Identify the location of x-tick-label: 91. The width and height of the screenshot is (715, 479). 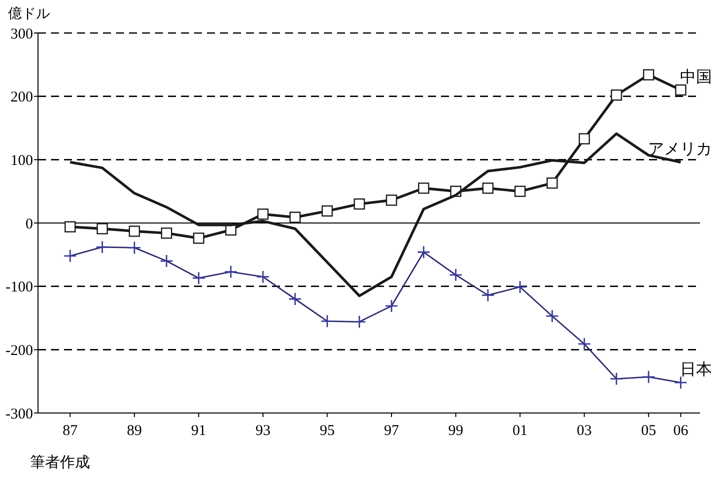
(198, 431).